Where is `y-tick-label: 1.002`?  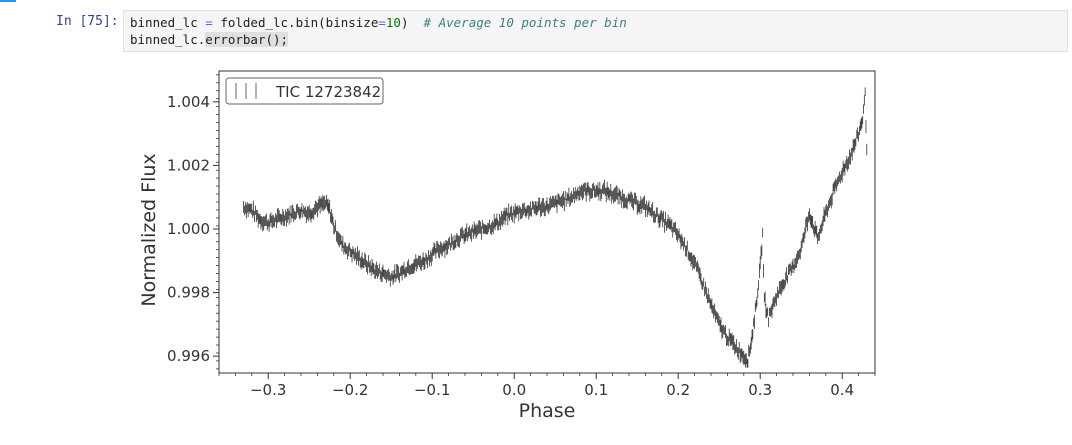
y-tick-label: 1.002 is located at coordinates (188, 165).